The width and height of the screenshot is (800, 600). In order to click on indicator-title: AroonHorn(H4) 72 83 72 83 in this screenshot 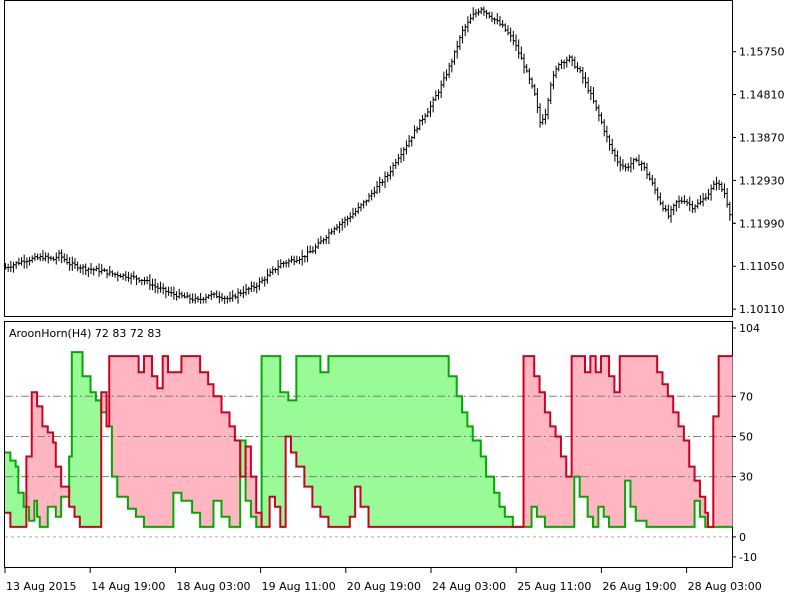, I will do `click(85, 333)`.